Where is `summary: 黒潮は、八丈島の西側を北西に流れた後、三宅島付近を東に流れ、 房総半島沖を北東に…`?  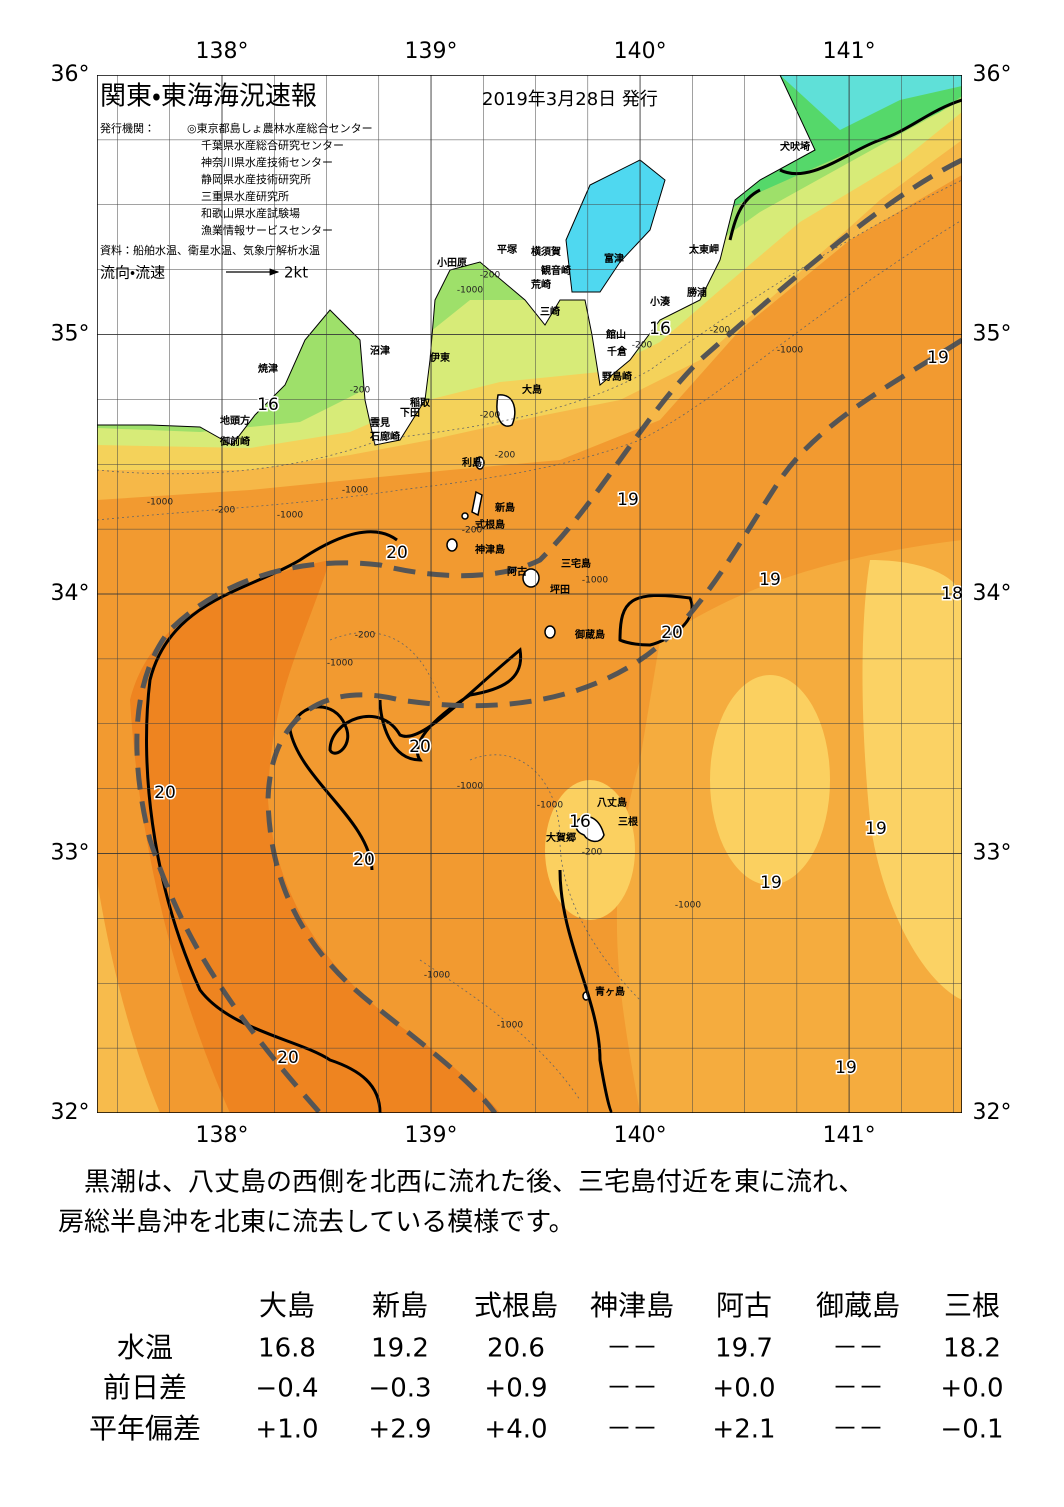 summary: 黒潮は、八丈島の西側を北西に流れた後、三宅島付近を東に流れ、 房総半島沖を北東に… is located at coordinates (461, 1203).